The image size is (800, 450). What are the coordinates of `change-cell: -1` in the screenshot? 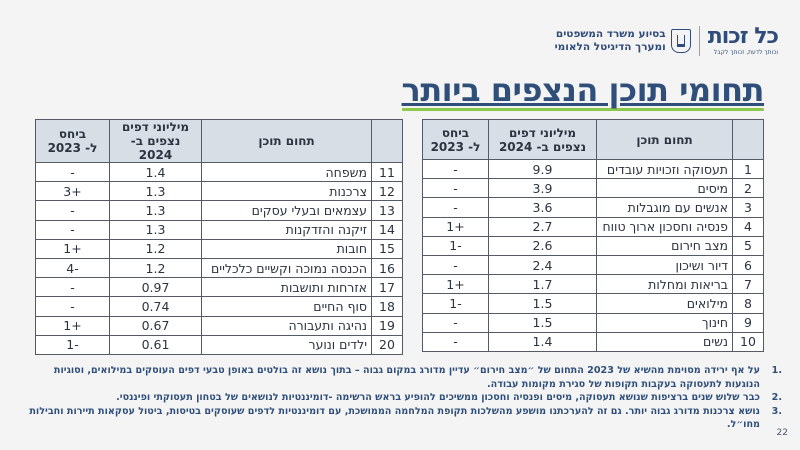 It's located at (455, 245).